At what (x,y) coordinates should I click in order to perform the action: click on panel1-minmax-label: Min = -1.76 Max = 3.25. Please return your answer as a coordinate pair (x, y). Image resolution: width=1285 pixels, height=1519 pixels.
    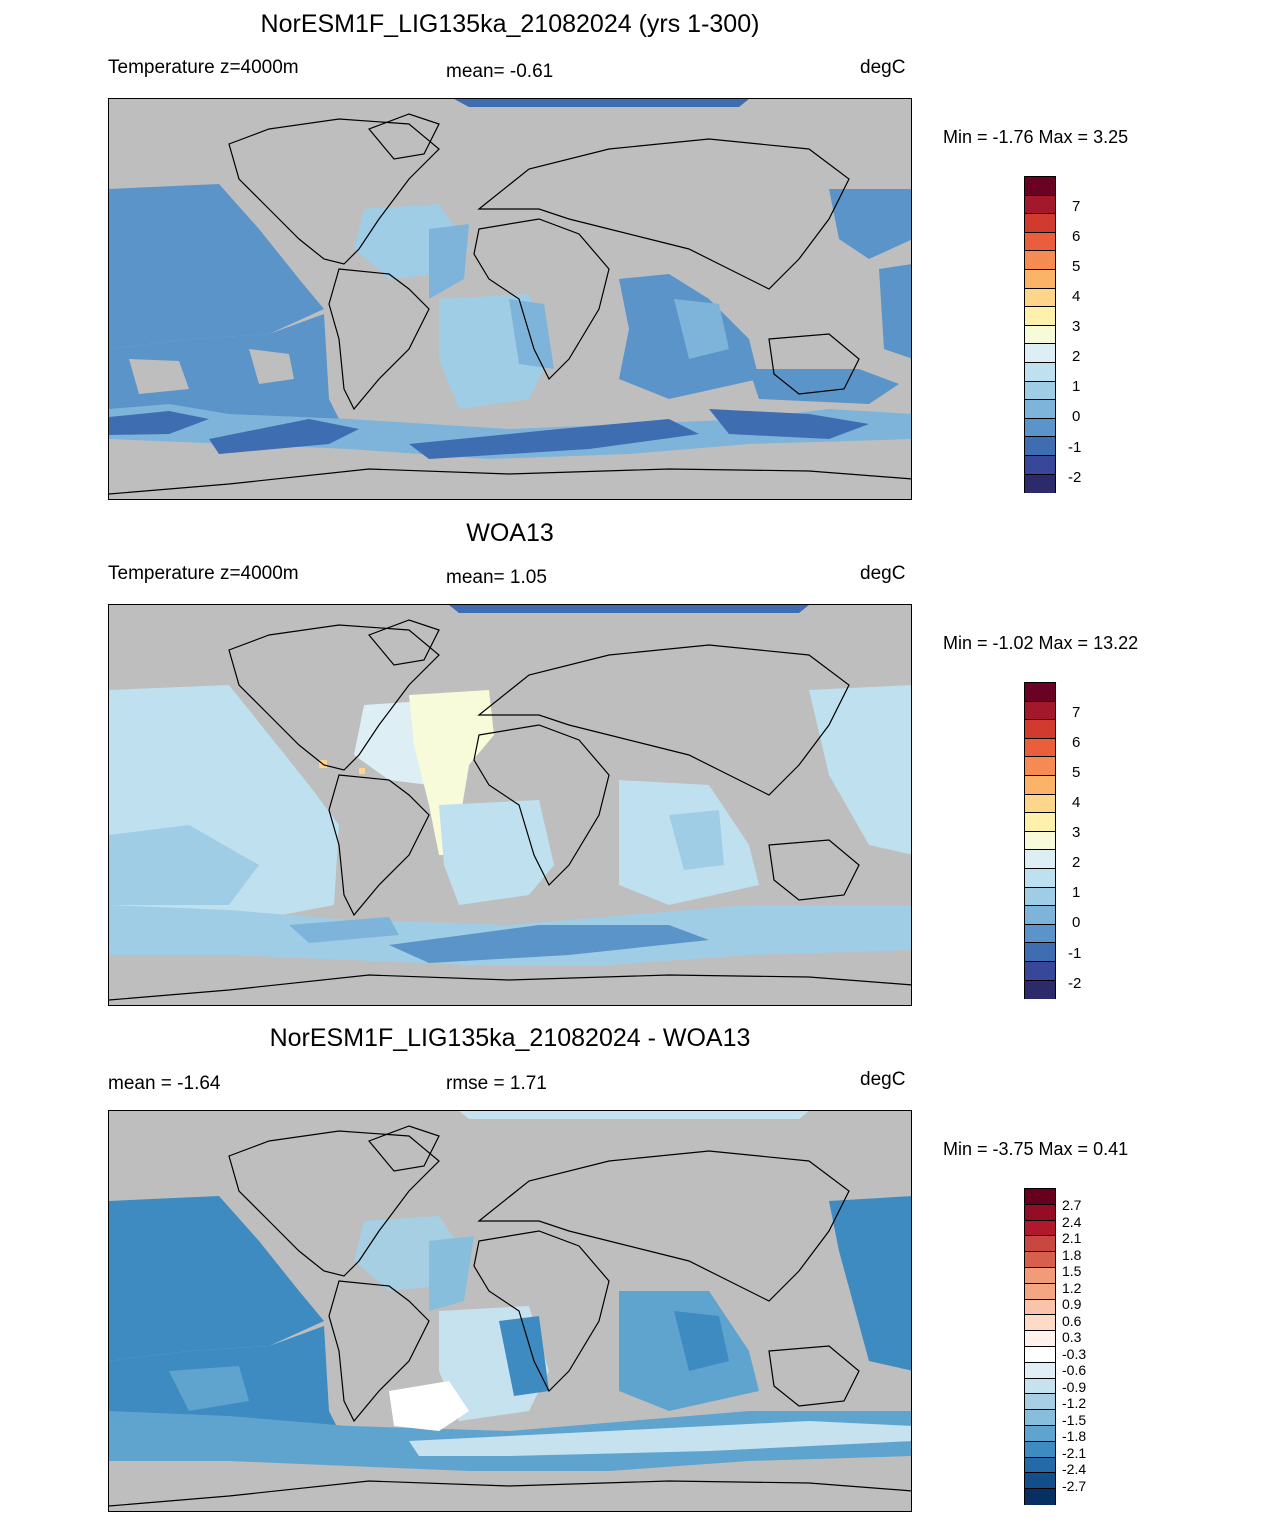
    Looking at the image, I should click on (1036, 137).